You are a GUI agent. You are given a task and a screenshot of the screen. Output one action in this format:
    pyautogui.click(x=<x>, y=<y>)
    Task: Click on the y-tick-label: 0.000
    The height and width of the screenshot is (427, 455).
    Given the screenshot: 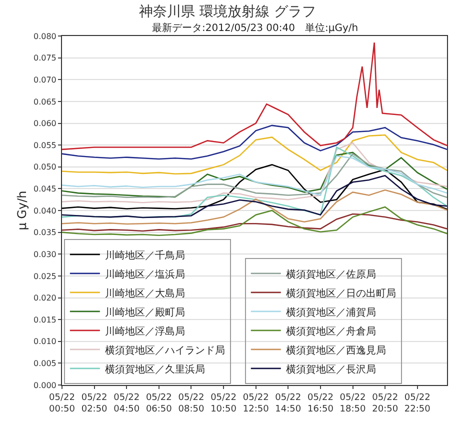 What is the action you would take?
    pyautogui.click(x=44, y=385)
    